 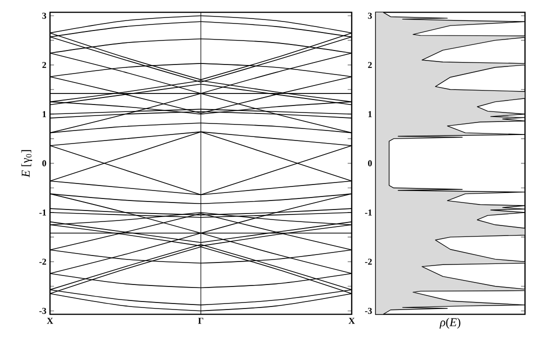 I want to click on x-tick-label: Γ, so click(x=201, y=321).